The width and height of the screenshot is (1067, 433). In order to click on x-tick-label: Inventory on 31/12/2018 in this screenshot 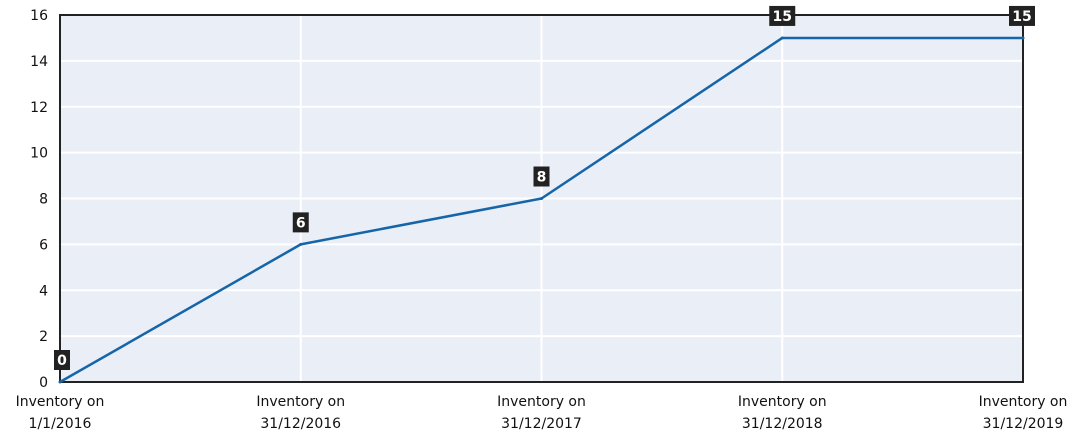, I will do `click(782, 413)`.